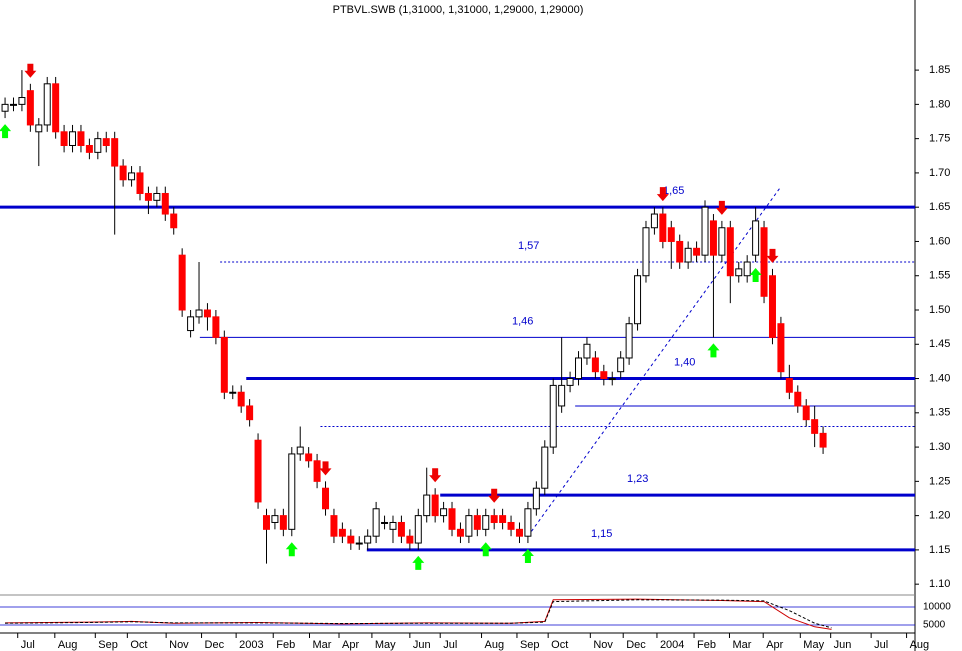  What do you see at coordinates (939, 70) in the screenshot?
I see `y-tick-label: 1.85` at bounding box center [939, 70].